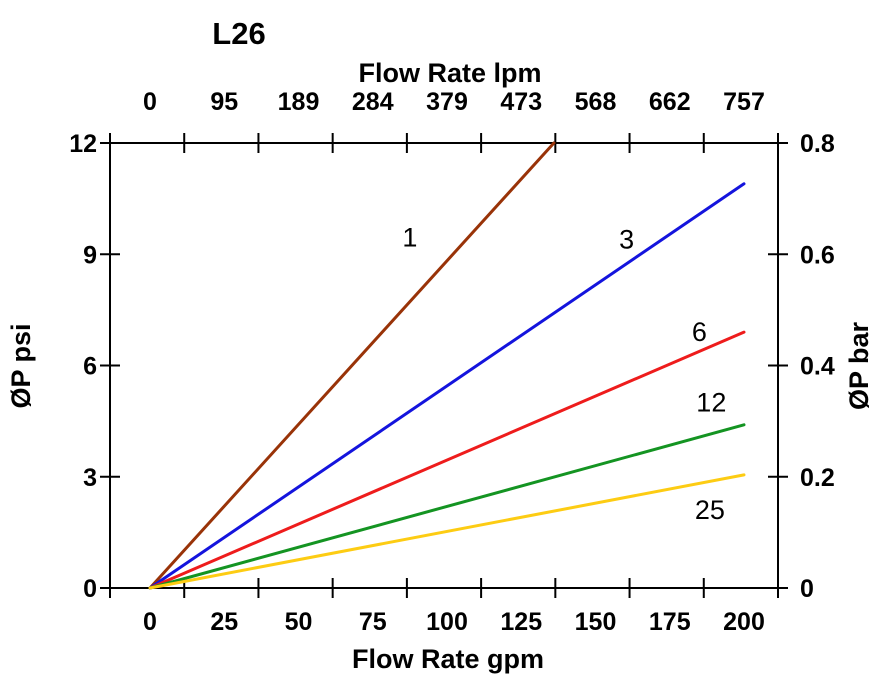 This screenshot has height=688, width=896. Describe the element at coordinates (150, 622) in the screenshot. I see `bottom-tick-label: 0` at that location.